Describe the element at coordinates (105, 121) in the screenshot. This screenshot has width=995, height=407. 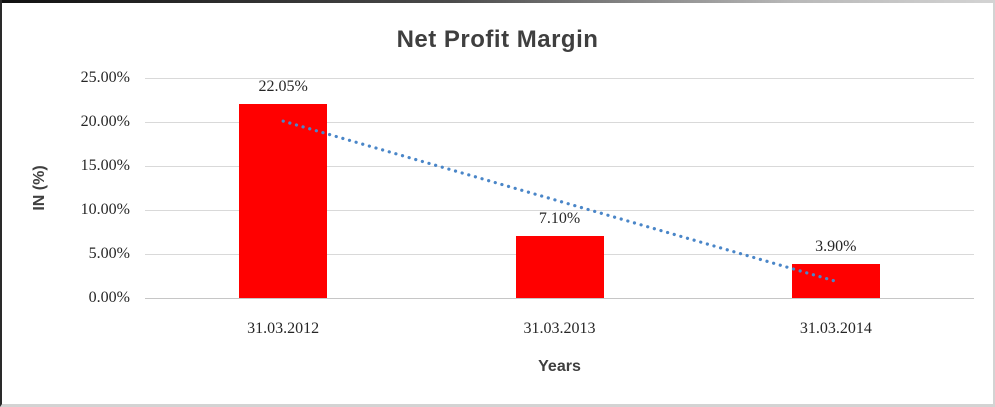
I see `y-tick-label: 20.00%` at that location.